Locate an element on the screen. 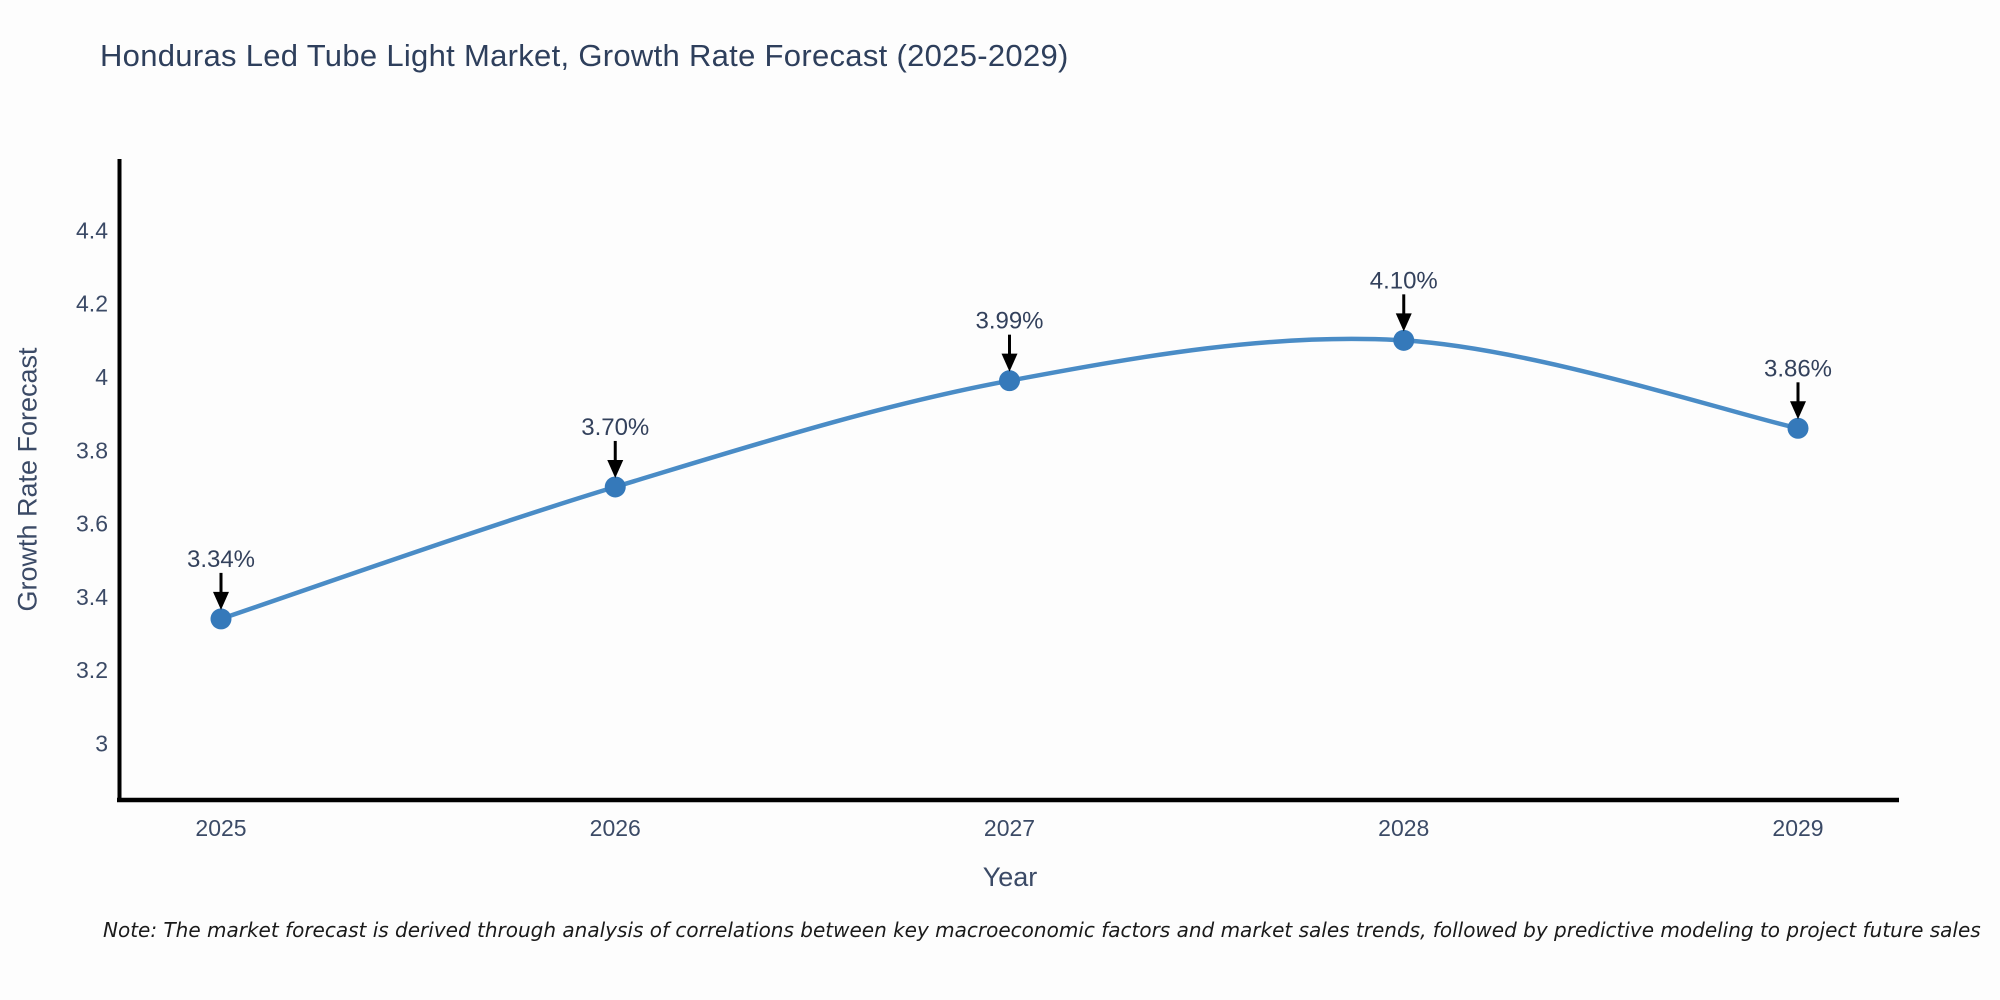 The width and height of the screenshot is (2000, 1000). point-label: 3.99% is located at coordinates (1009, 321).